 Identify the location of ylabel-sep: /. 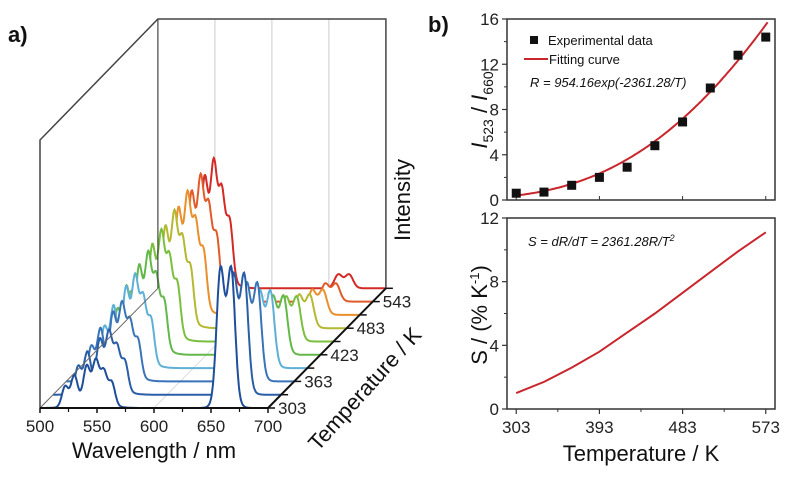
(479, 110).